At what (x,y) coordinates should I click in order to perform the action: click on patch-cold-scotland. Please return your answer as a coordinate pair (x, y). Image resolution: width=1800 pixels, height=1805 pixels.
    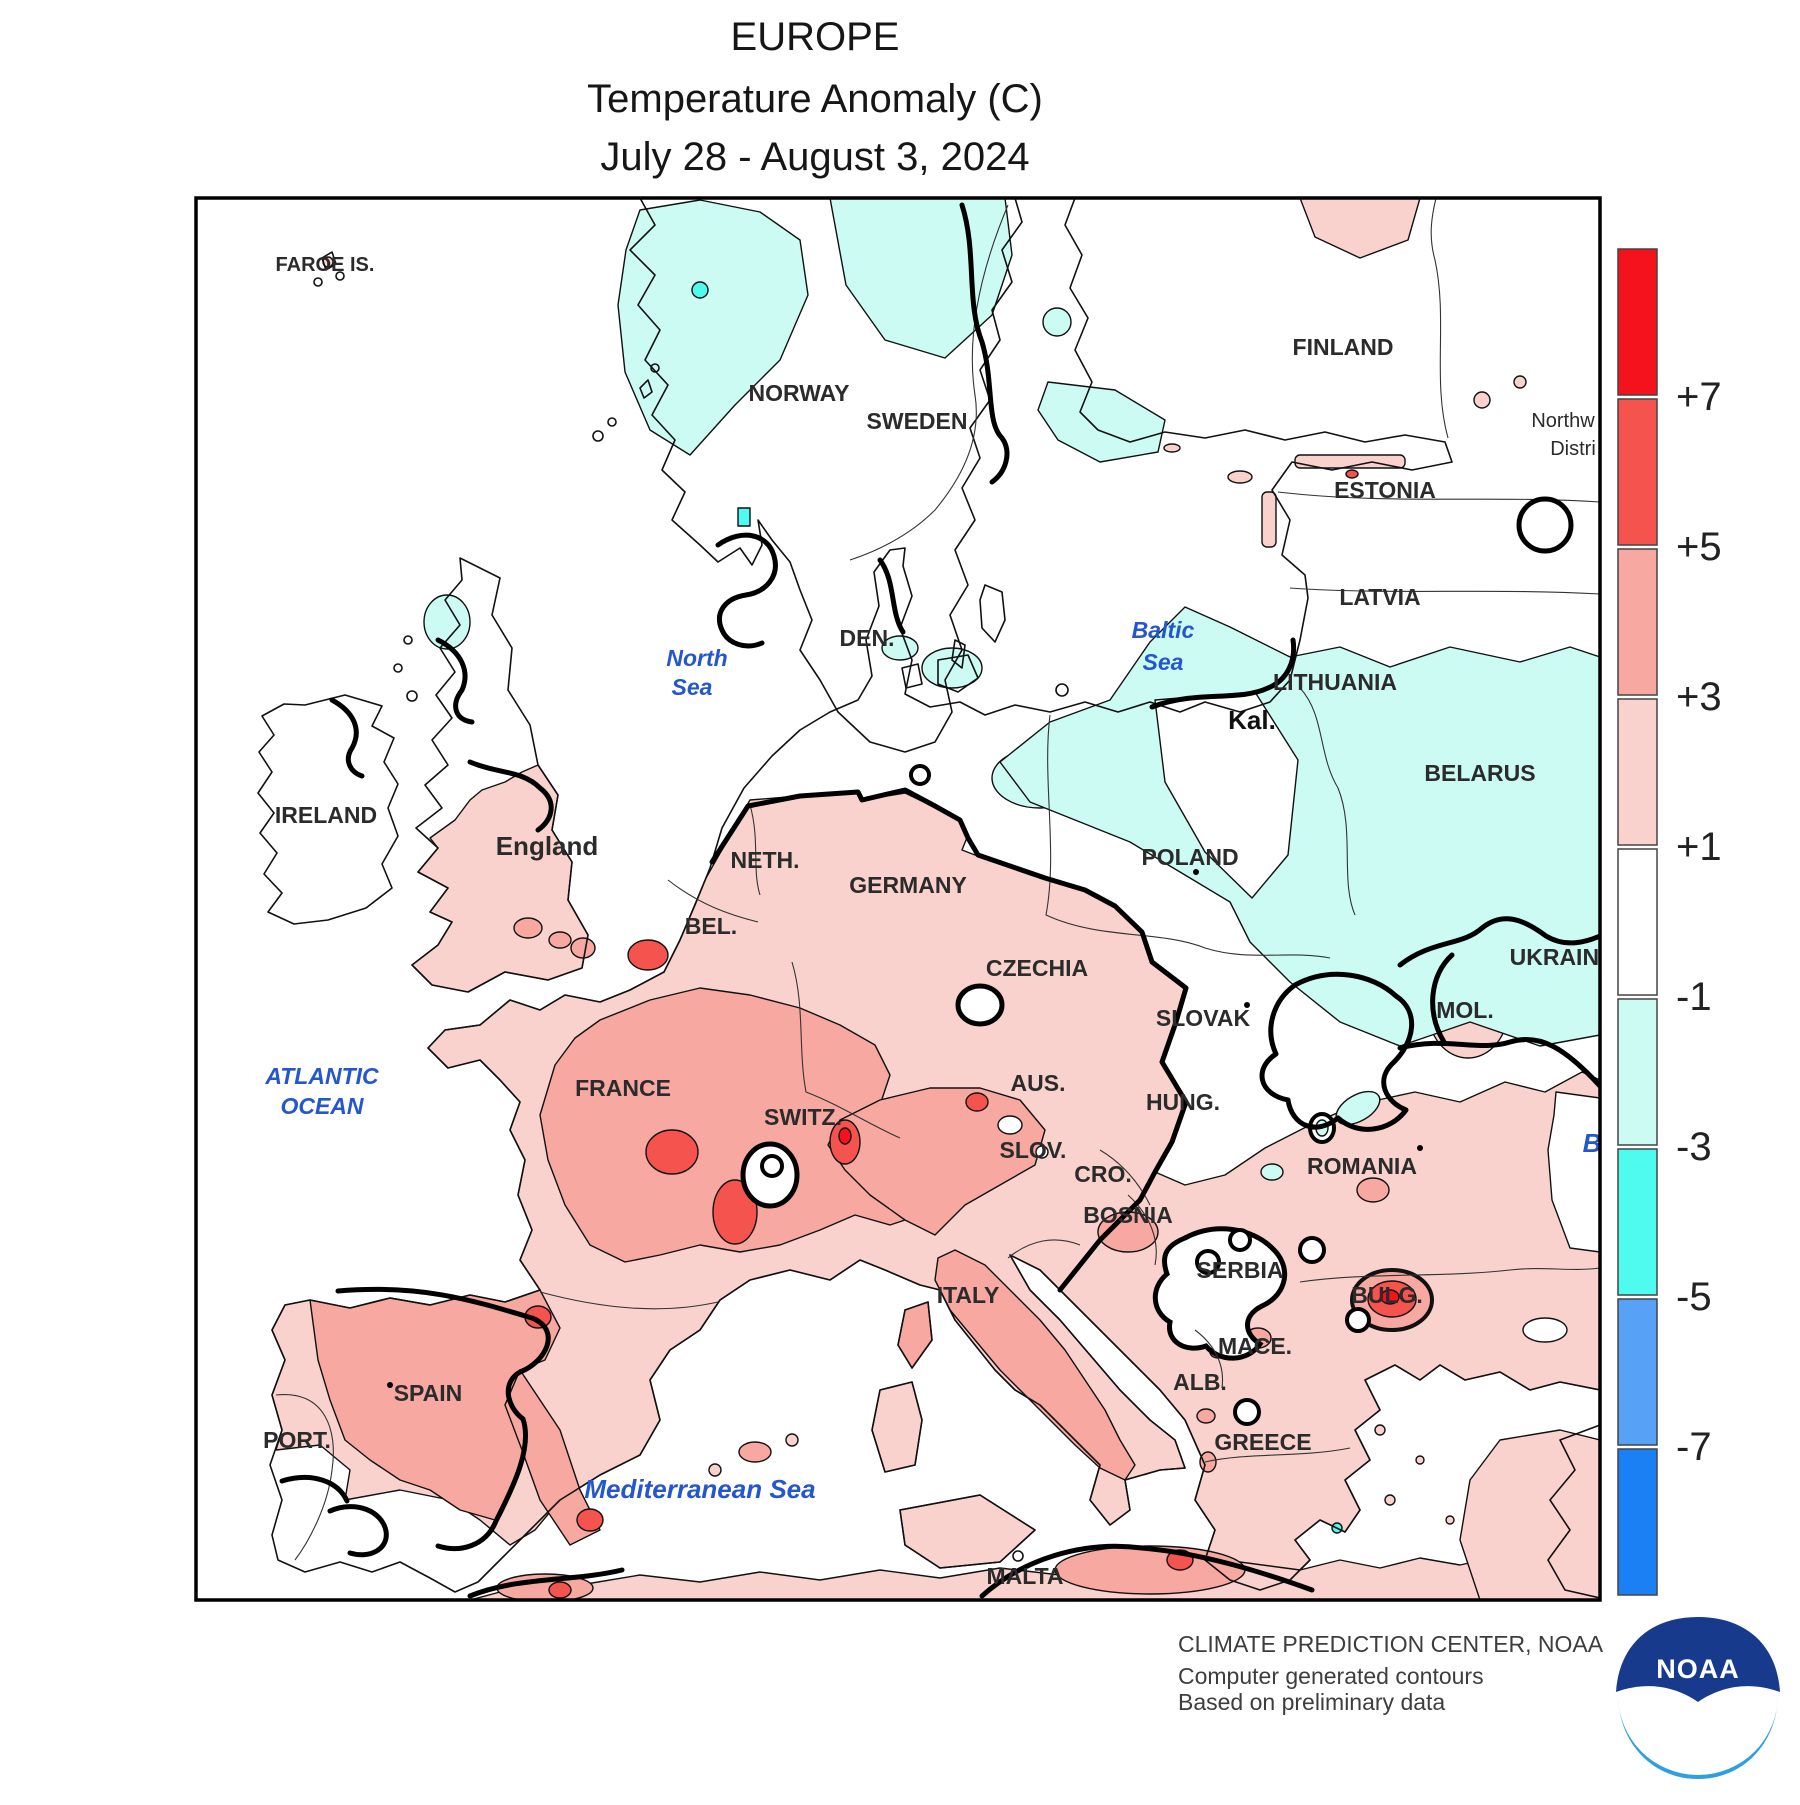
    Looking at the image, I should click on (447, 622).